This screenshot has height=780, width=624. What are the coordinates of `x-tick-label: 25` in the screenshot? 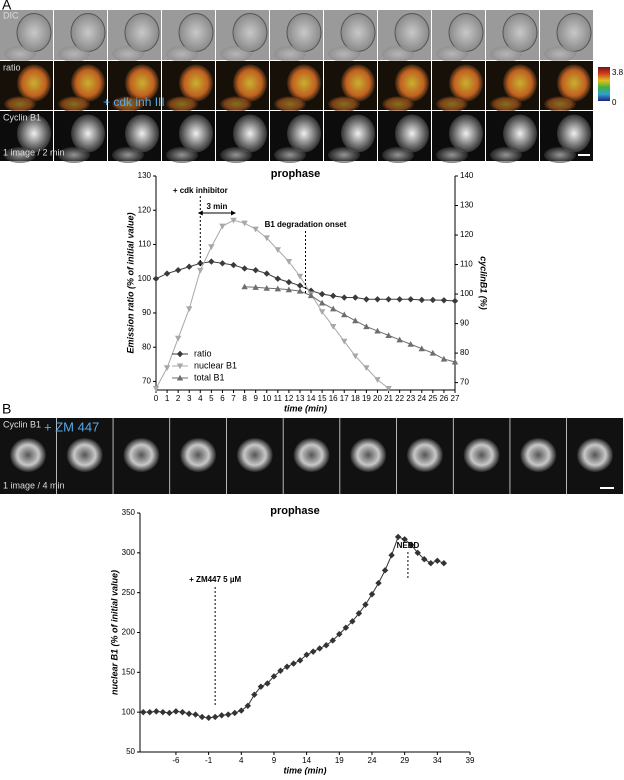 It's located at (432, 398).